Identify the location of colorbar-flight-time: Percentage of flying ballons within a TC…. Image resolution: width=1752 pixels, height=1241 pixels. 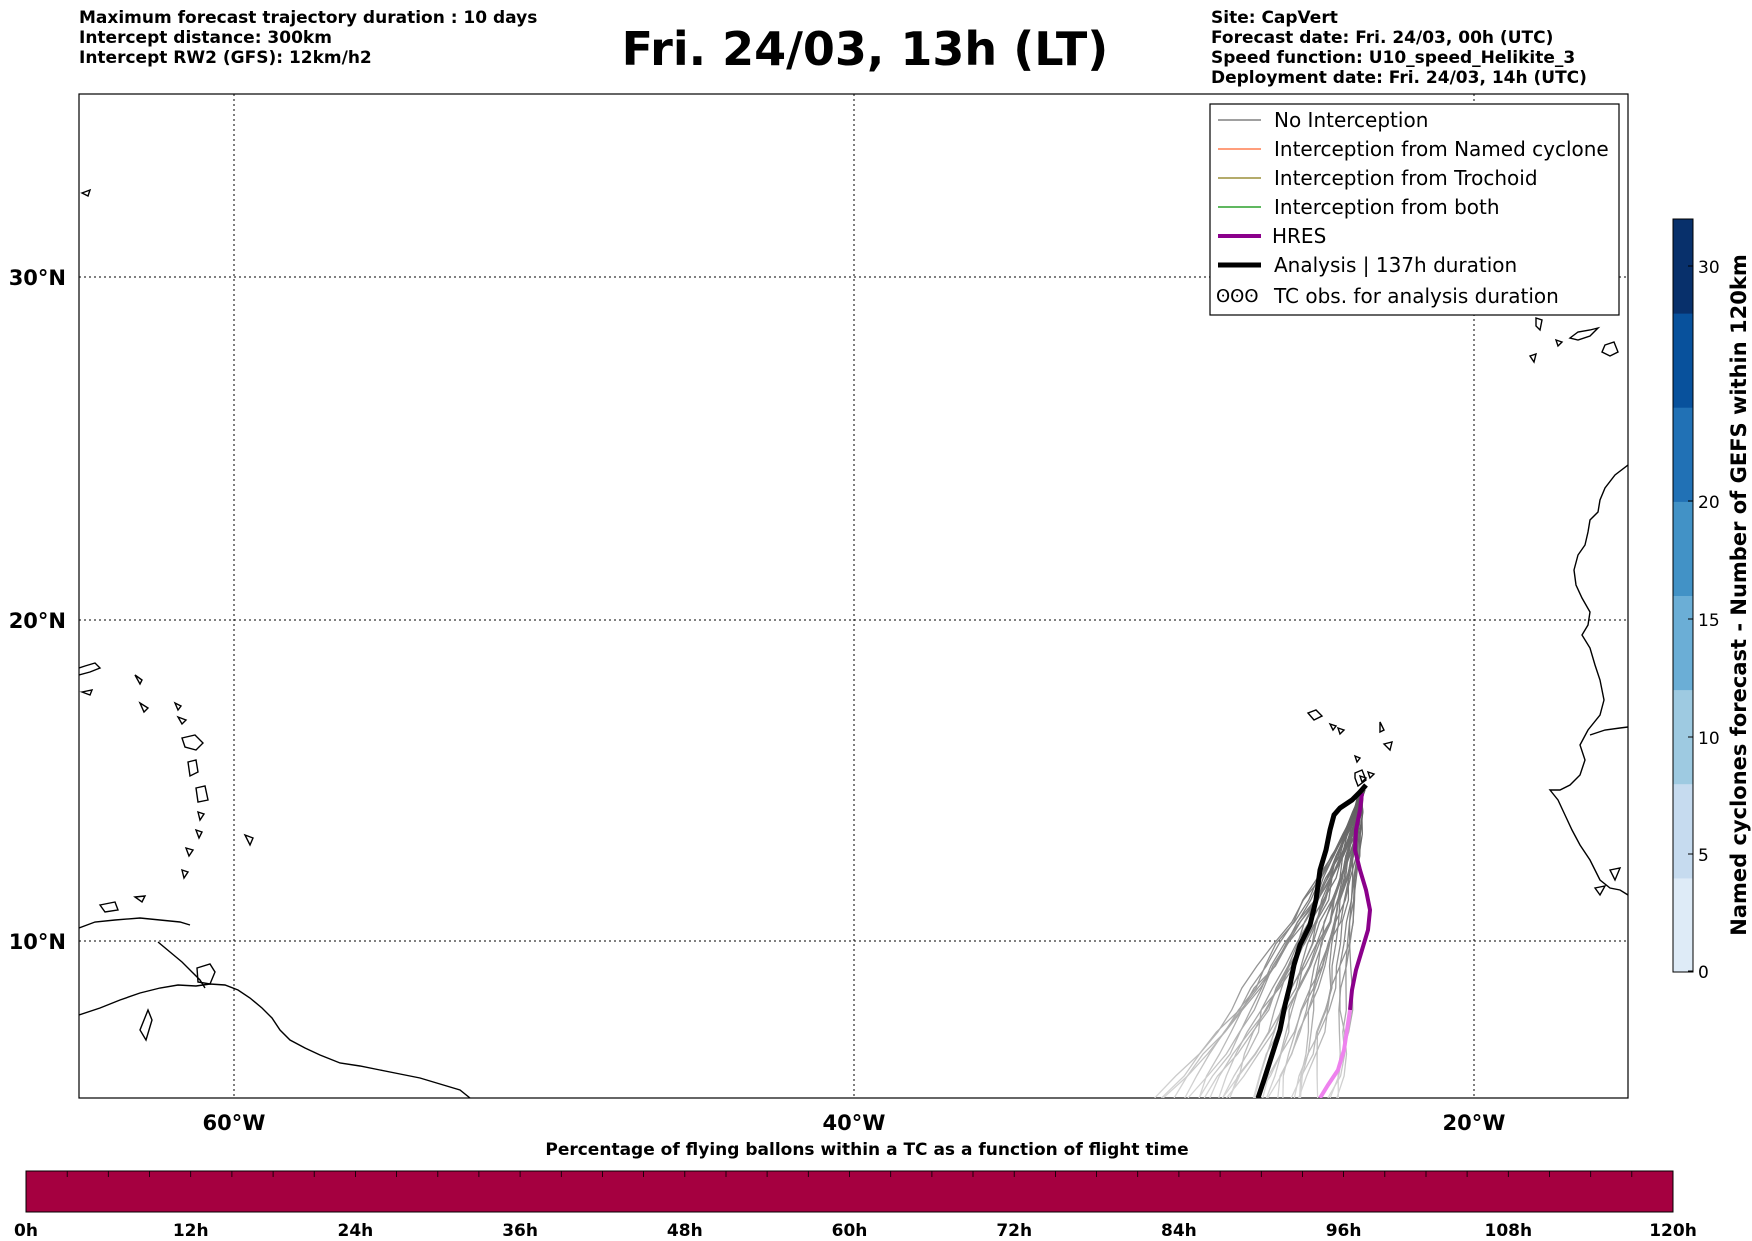
(855, 1190).